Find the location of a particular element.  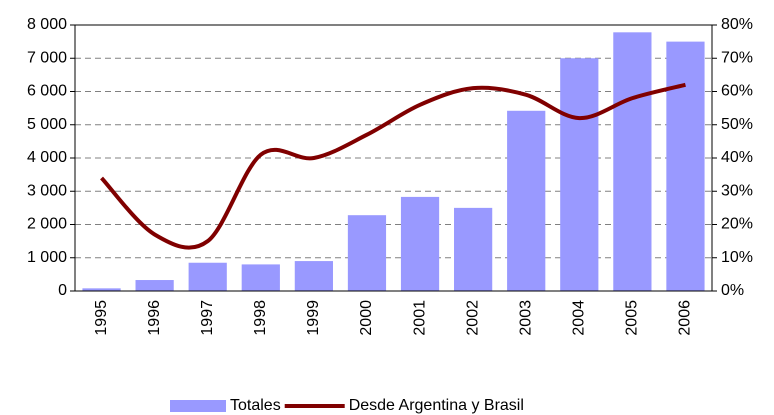

x-tick-label: 2001 is located at coordinates (419, 318).